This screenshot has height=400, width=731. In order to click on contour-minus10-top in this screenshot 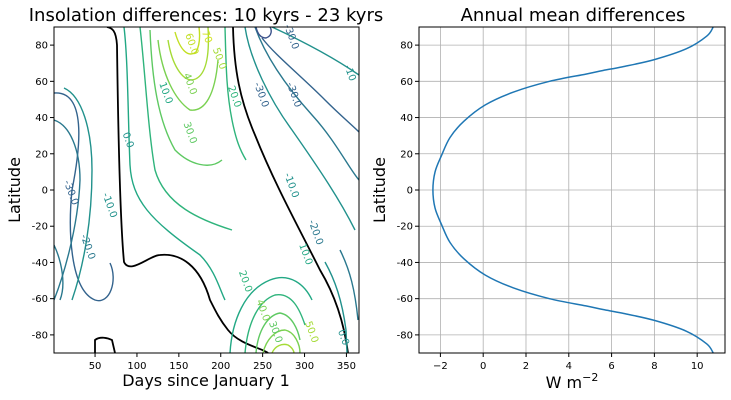, I will do `click(315, 51)`.